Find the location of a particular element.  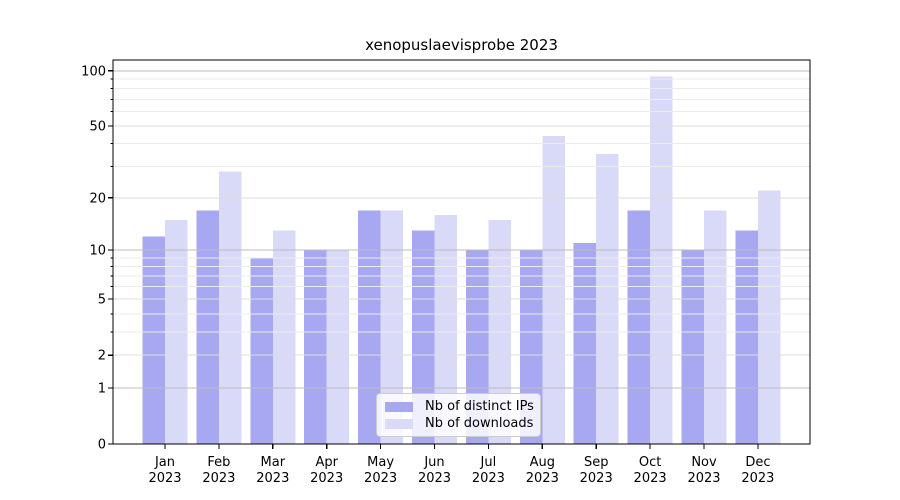

y-tick-label-100: 100 is located at coordinates (93, 71).